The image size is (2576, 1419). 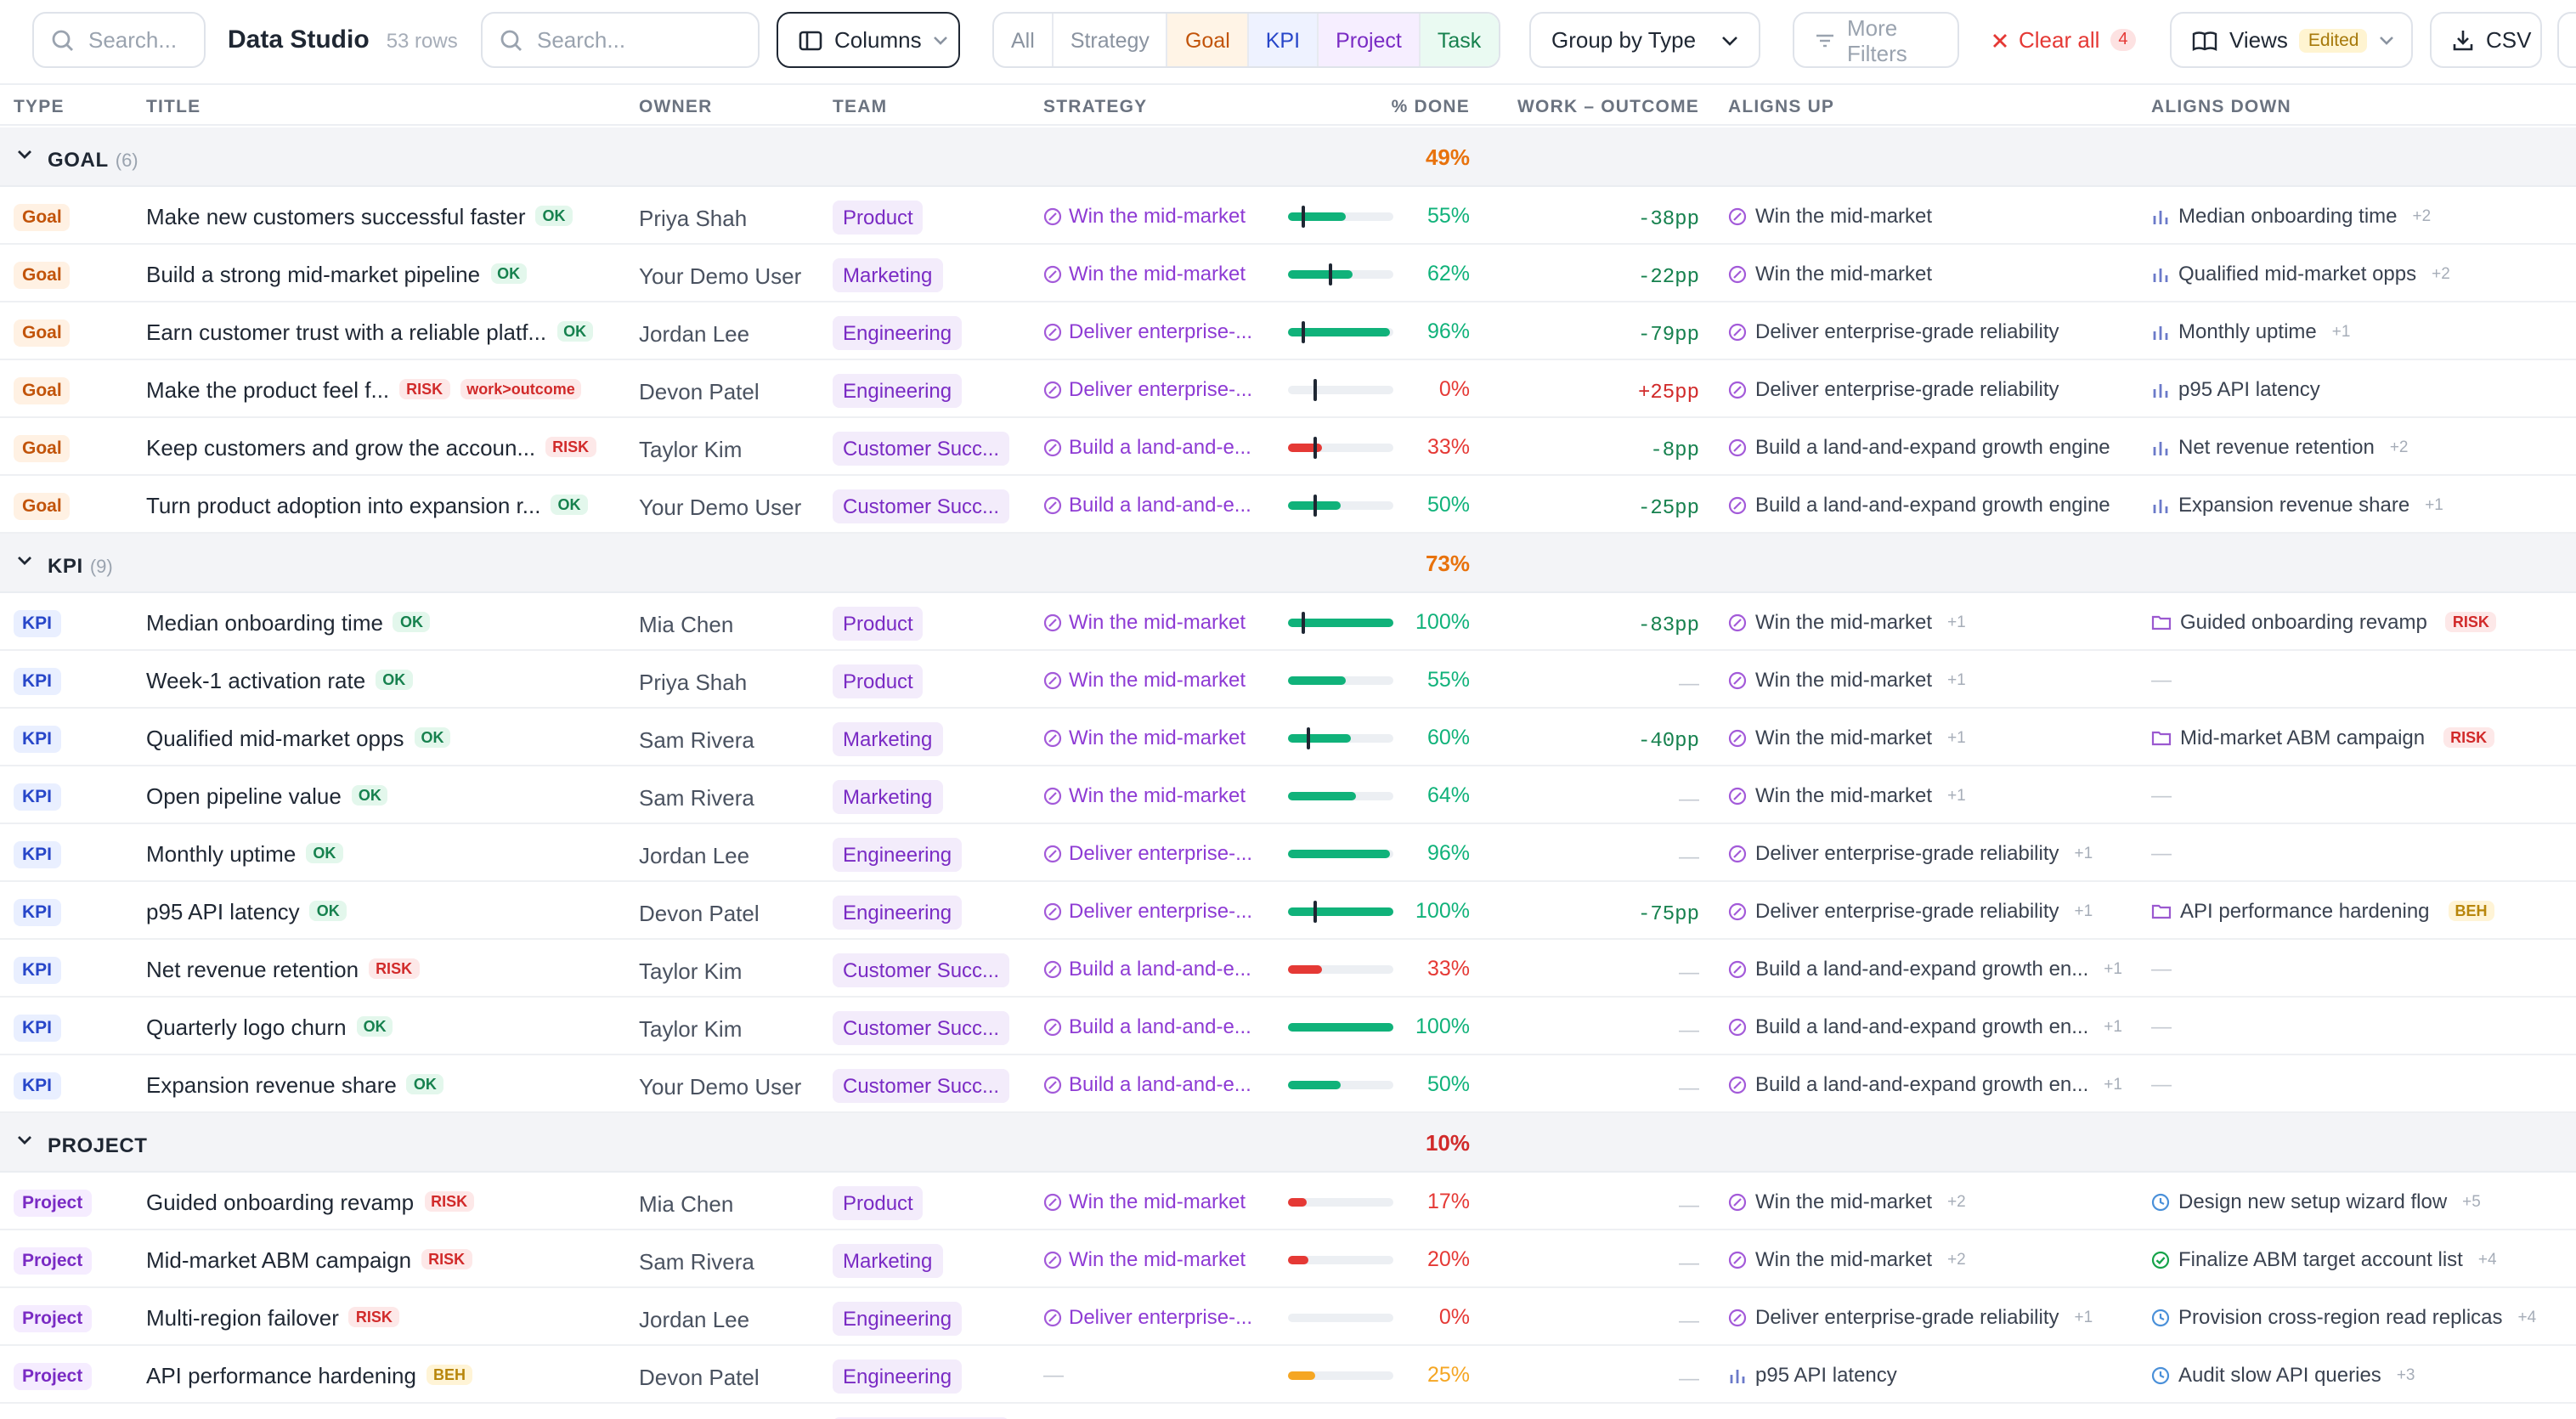 What do you see at coordinates (2363, 737) in the screenshot?
I see `aligns-down-cell: Mid-market ABM campaign RISK` at bounding box center [2363, 737].